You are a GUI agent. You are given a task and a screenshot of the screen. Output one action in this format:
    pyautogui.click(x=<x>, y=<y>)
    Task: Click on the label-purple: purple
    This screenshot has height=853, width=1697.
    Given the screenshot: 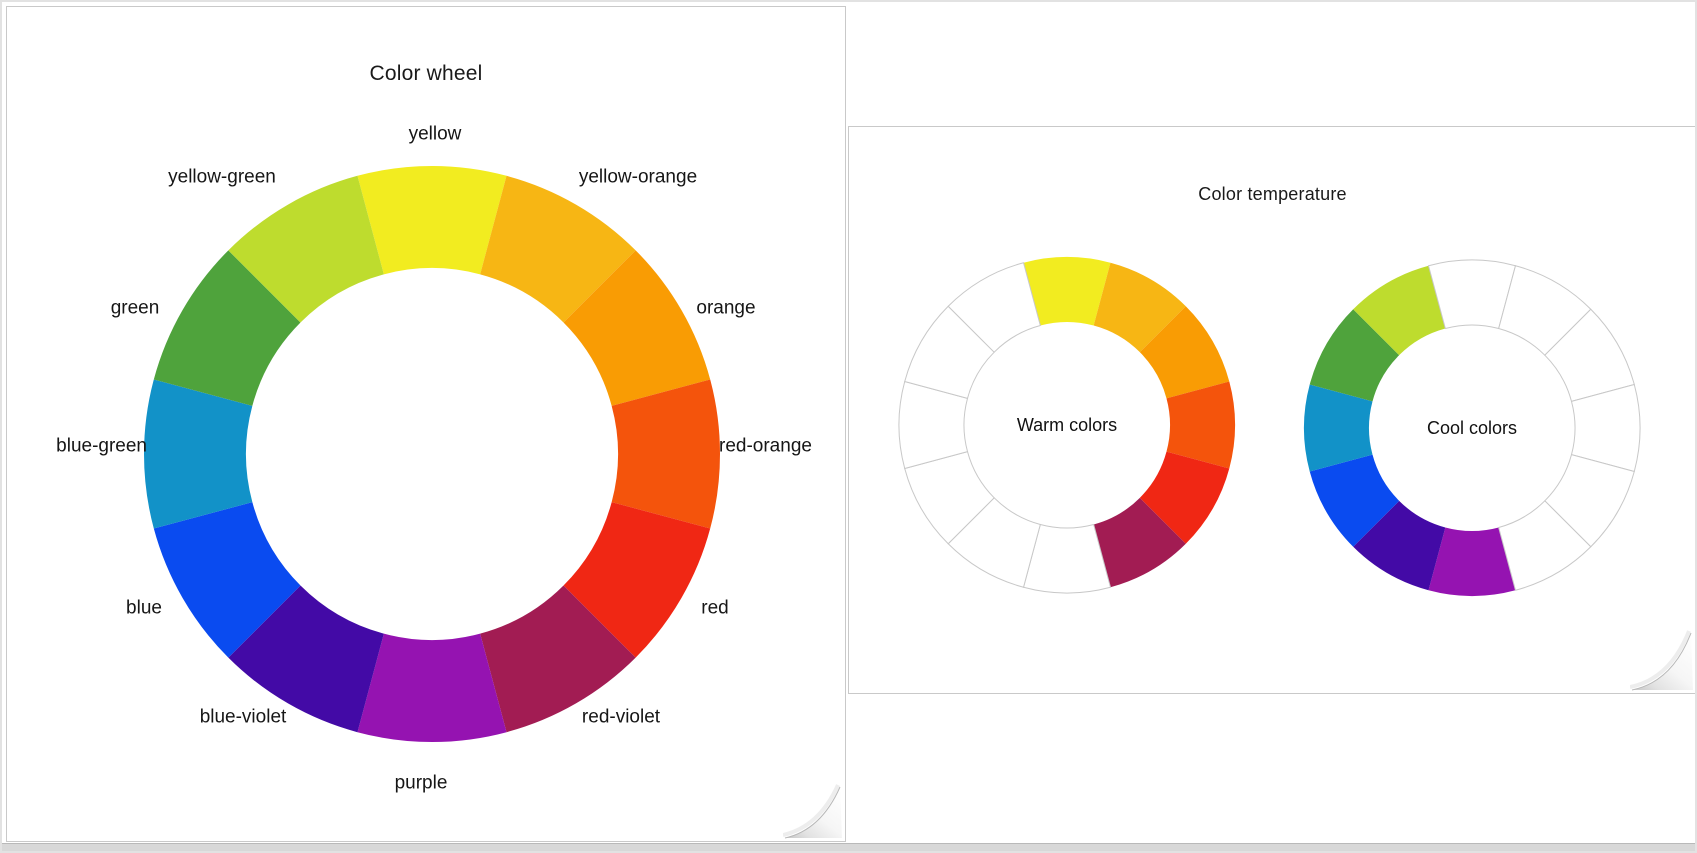 What is the action you would take?
    pyautogui.click(x=421, y=783)
    